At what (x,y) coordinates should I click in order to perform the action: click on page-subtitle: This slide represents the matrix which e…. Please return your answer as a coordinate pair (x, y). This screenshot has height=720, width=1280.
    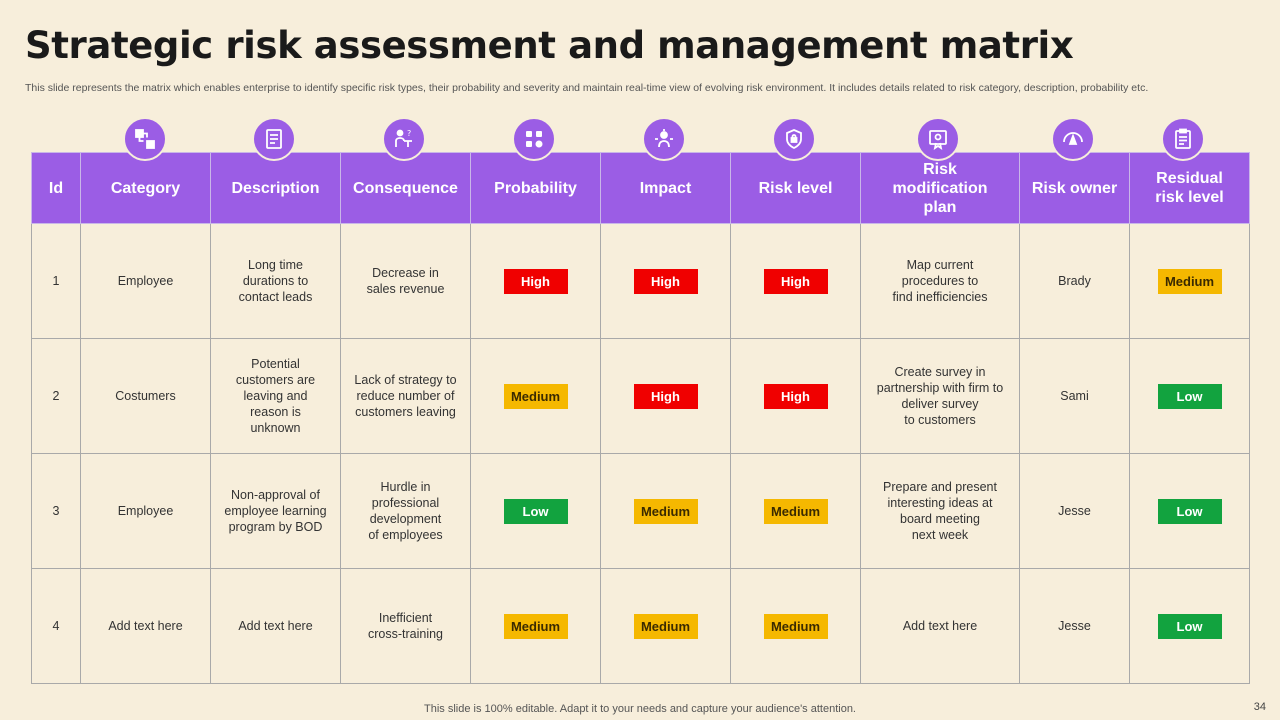
    Looking at the image, I should click on (587, 88).